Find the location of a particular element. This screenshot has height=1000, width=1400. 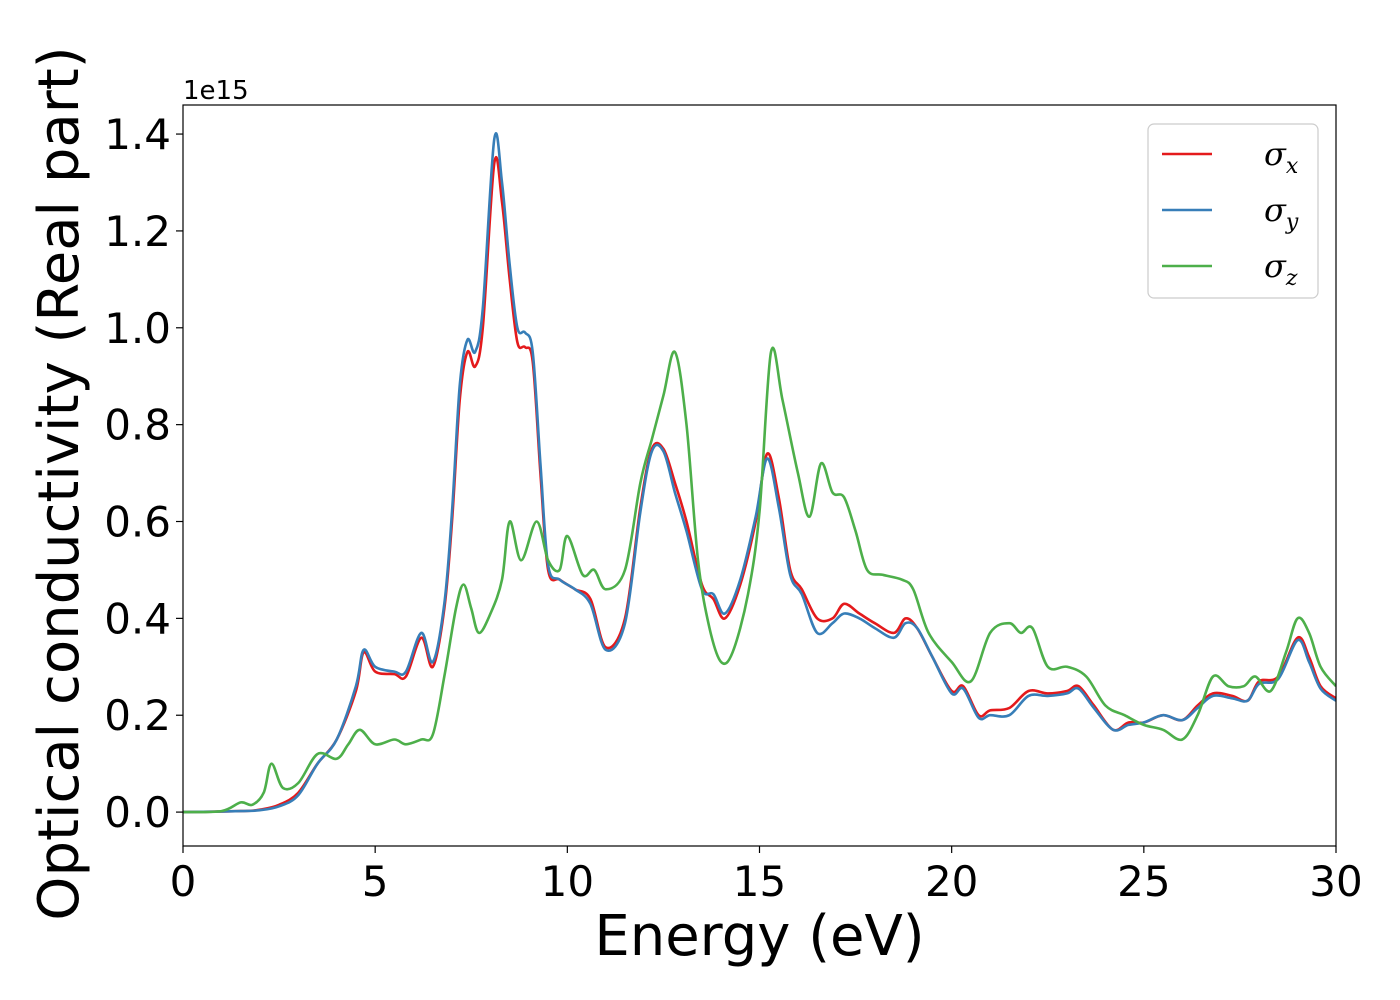

y-tick-label: 1.0 is located at coordinates (137, 328).